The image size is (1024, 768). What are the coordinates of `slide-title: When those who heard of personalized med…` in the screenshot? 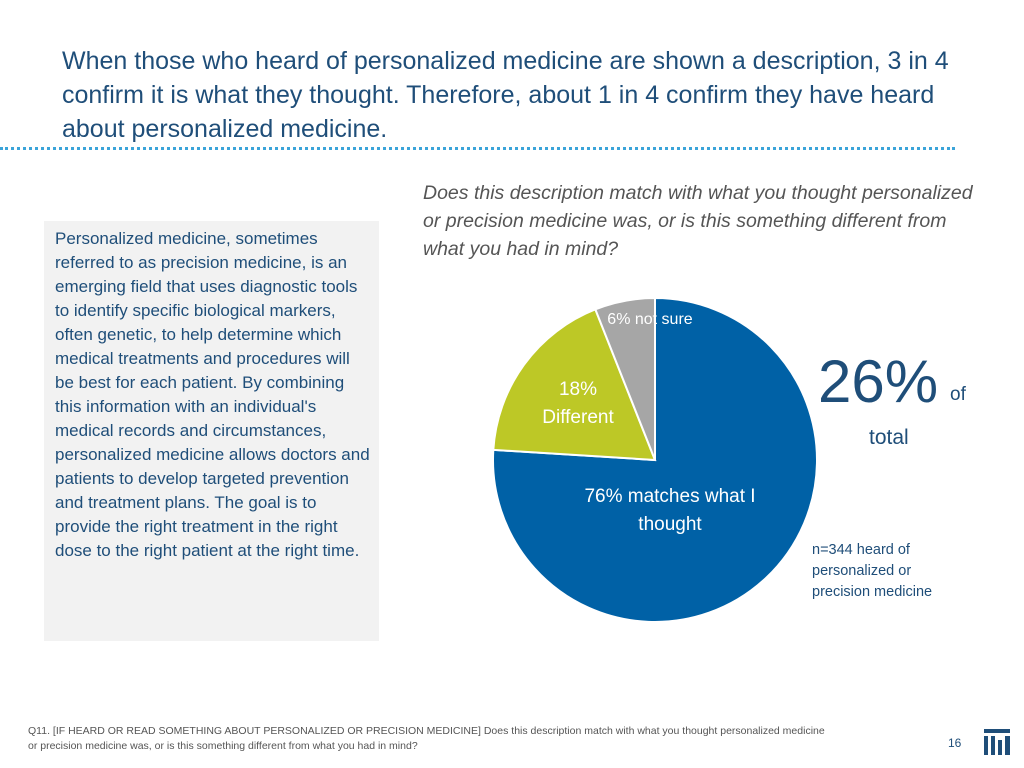 It's located at (505, 95).